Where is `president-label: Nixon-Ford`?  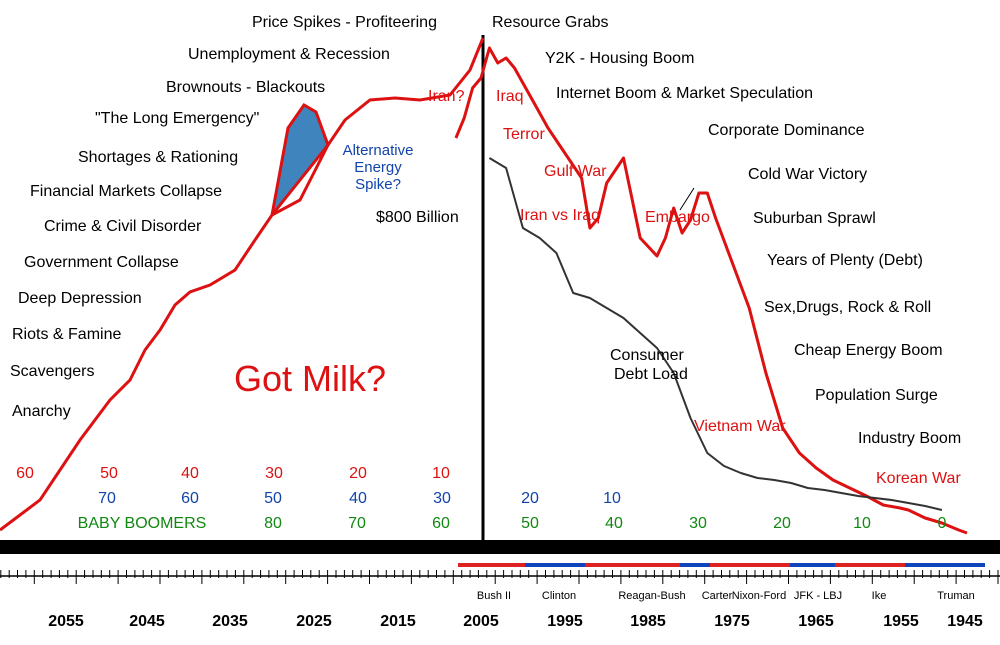 president-label: Nixon-Ford is located at coordinates (759, 596).